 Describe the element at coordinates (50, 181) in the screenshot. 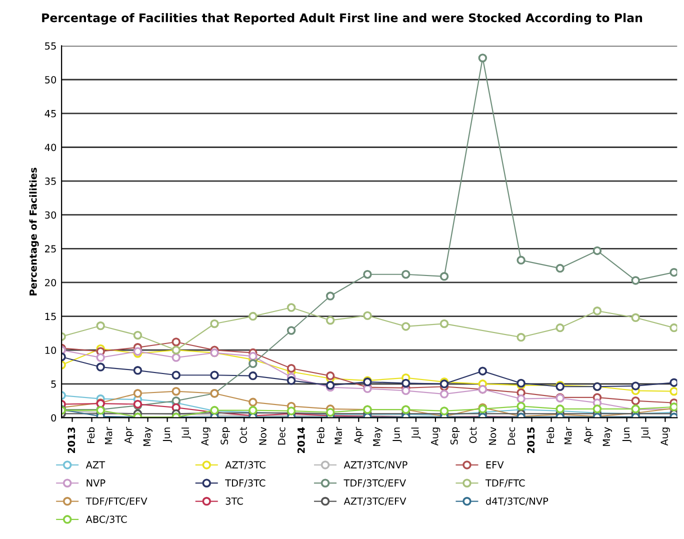

I see `y-tick-label: 35` at that location.